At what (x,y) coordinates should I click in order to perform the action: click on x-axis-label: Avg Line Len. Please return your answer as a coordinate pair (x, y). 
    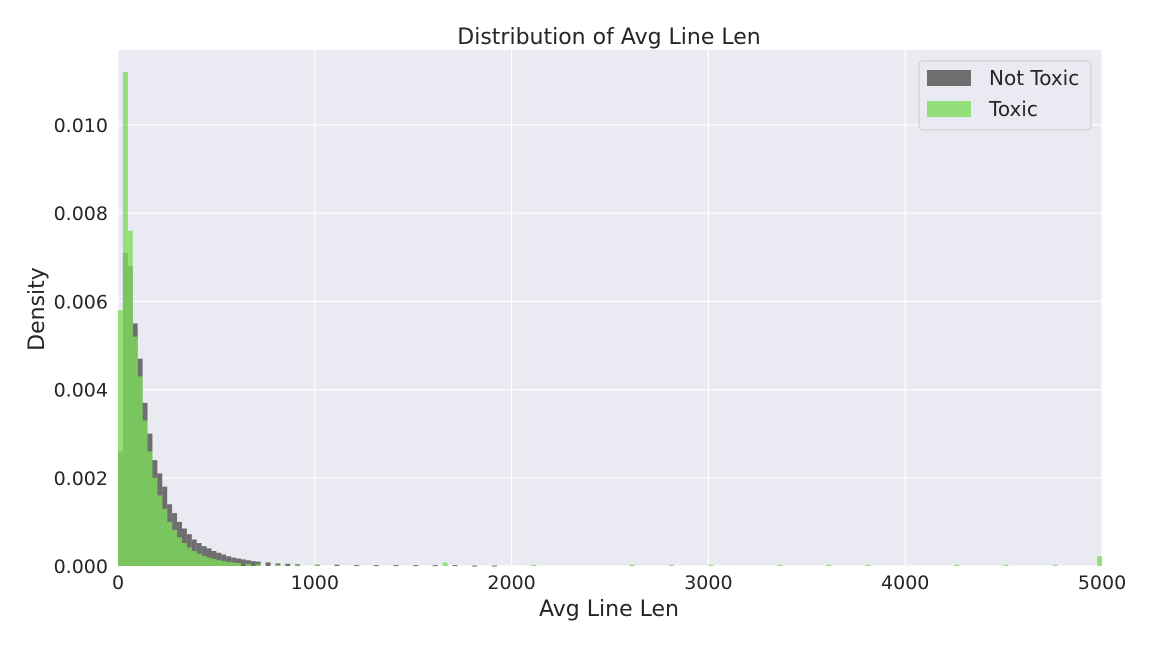
    Looking at the image, I should click on (609, 609).